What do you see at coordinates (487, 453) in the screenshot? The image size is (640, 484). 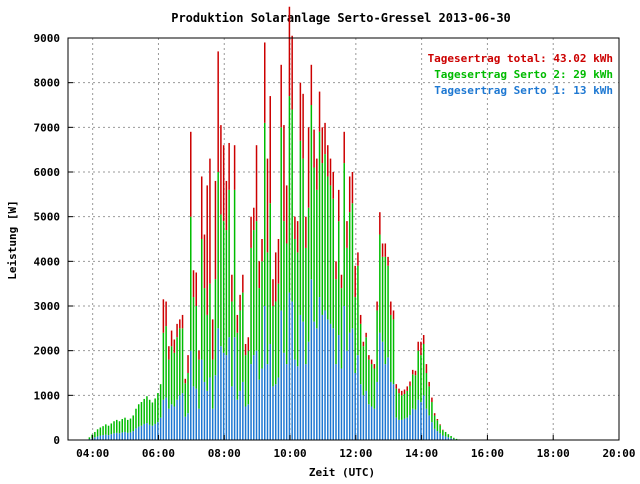 I see `x-tick-label: 16:00` at bounding box center [487, 453].